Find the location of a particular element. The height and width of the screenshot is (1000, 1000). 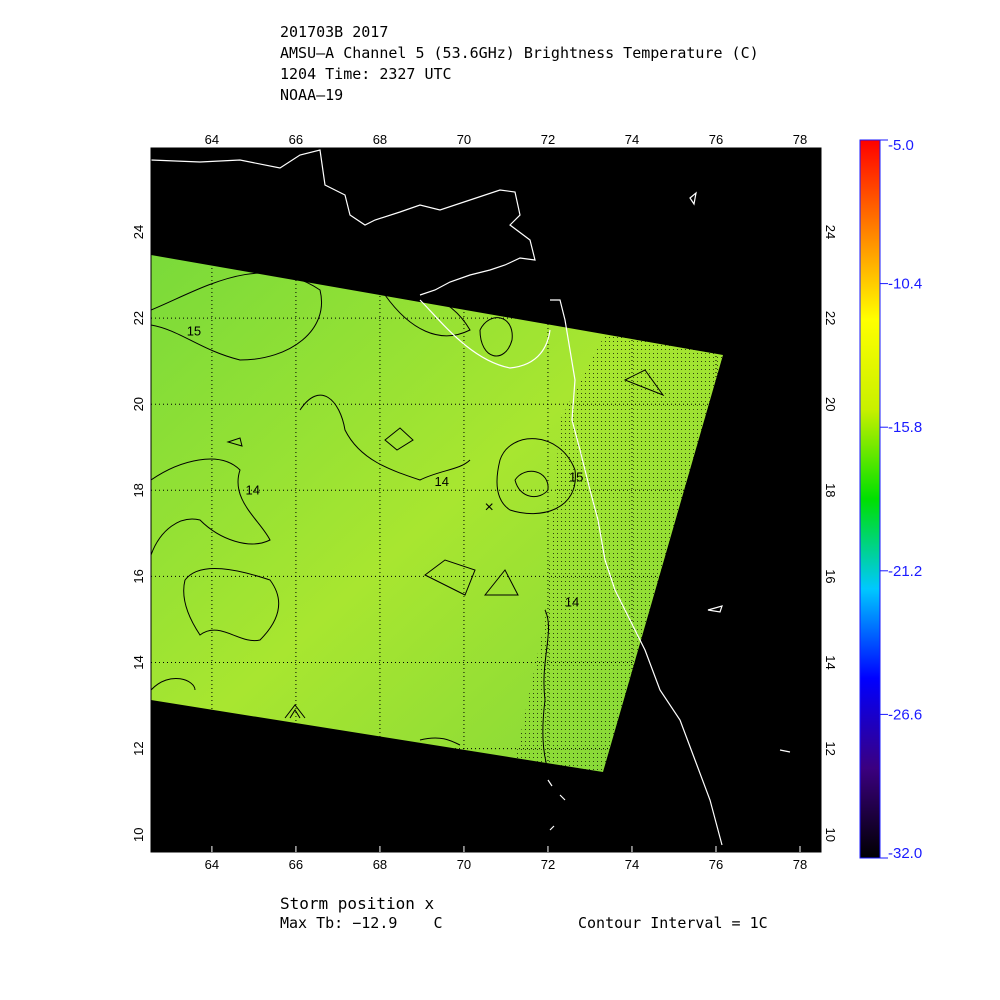

y-tick-label-right: 20 is located at coordinates (830, 404).